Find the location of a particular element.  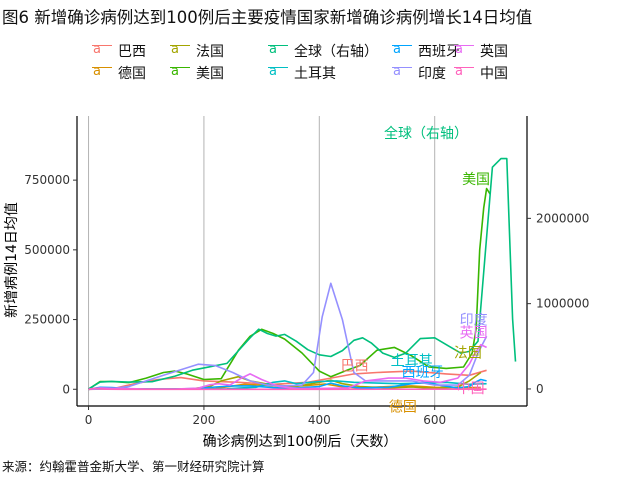

legend-label: 全球（右轴） is located at coordinates (336, 52).